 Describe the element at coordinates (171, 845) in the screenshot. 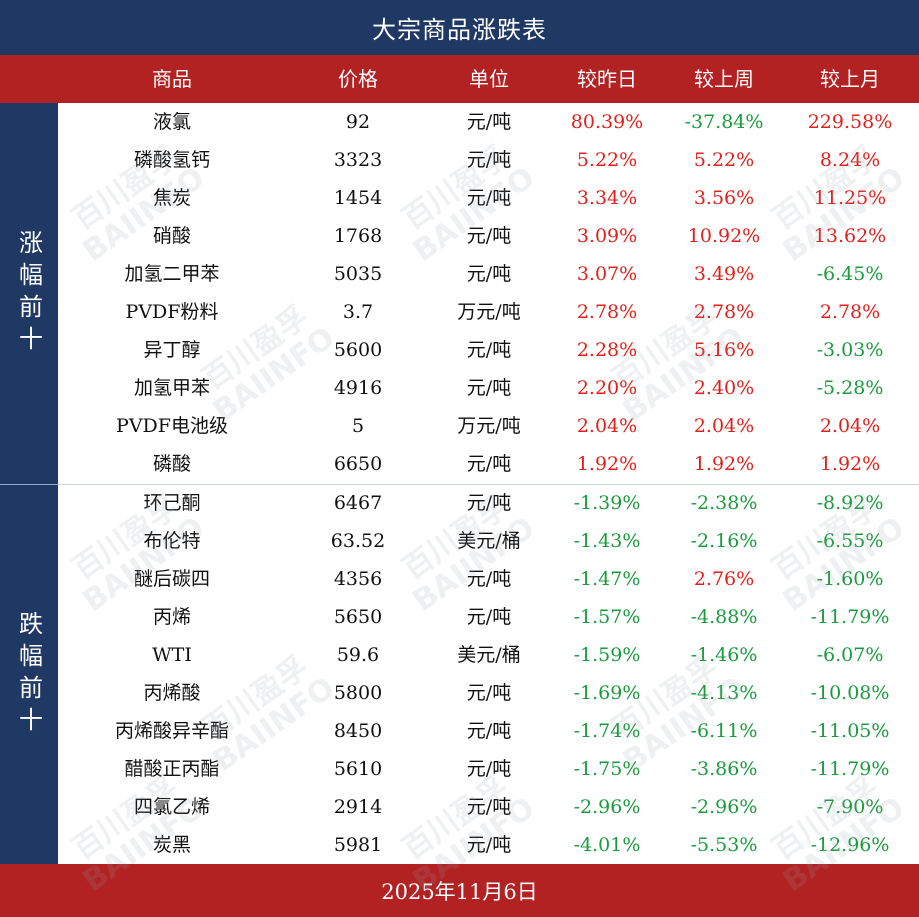

I see `commodity-name: 炭黑` at that location.